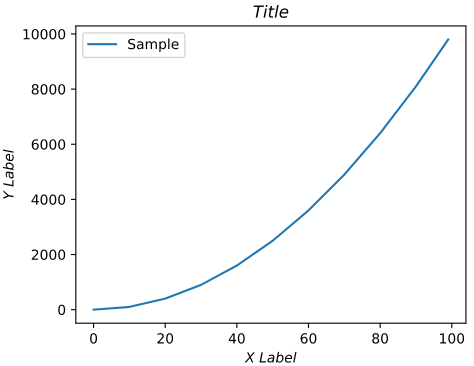 The image size is (474, 366). I want to click on y-tick-label: 10000, so click(44, 34).